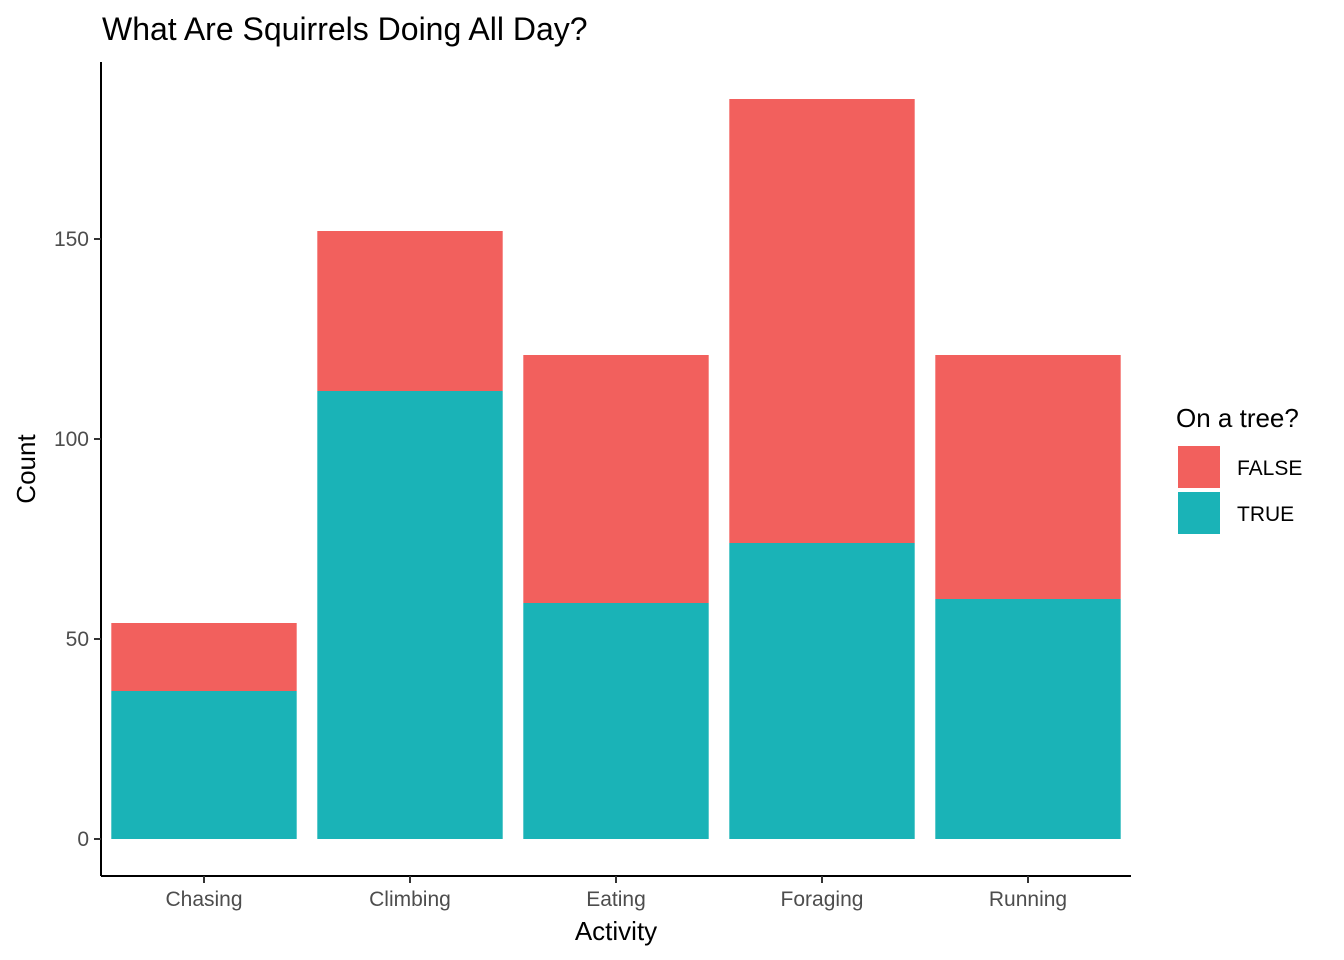  Describe the element at coordinates (410, 615) in the screenshot. I see `bar-climbing-true` at that location.